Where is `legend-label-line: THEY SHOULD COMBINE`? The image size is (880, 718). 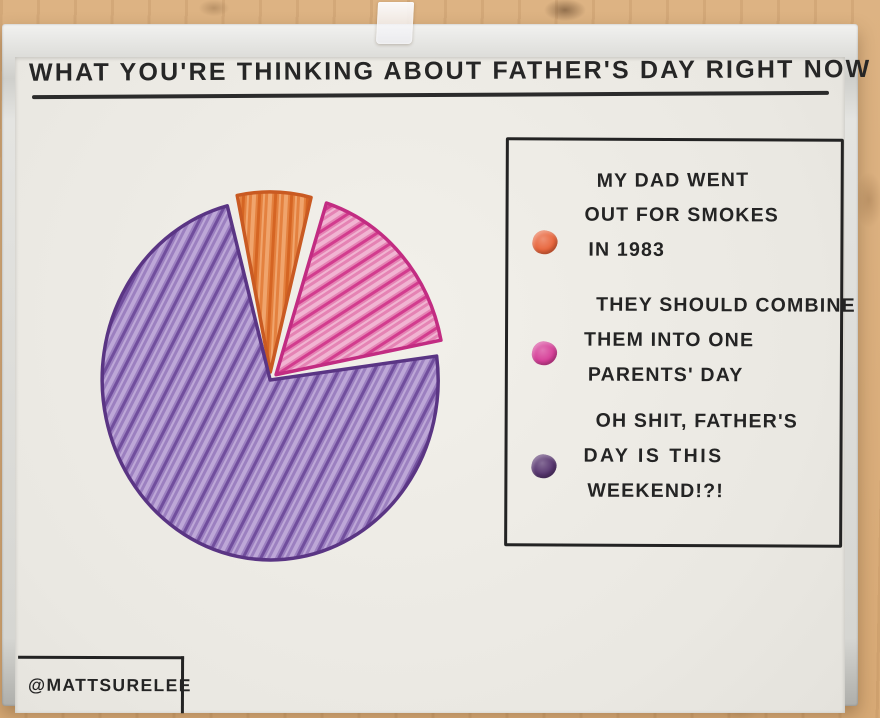 legend-label-line: THEY SHOULD COMBINE is located at coordinates (726, 305).